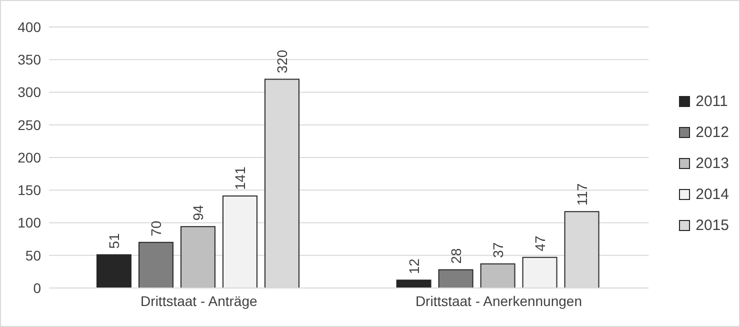  I want to click on data-label: 12, so click(414, 266).